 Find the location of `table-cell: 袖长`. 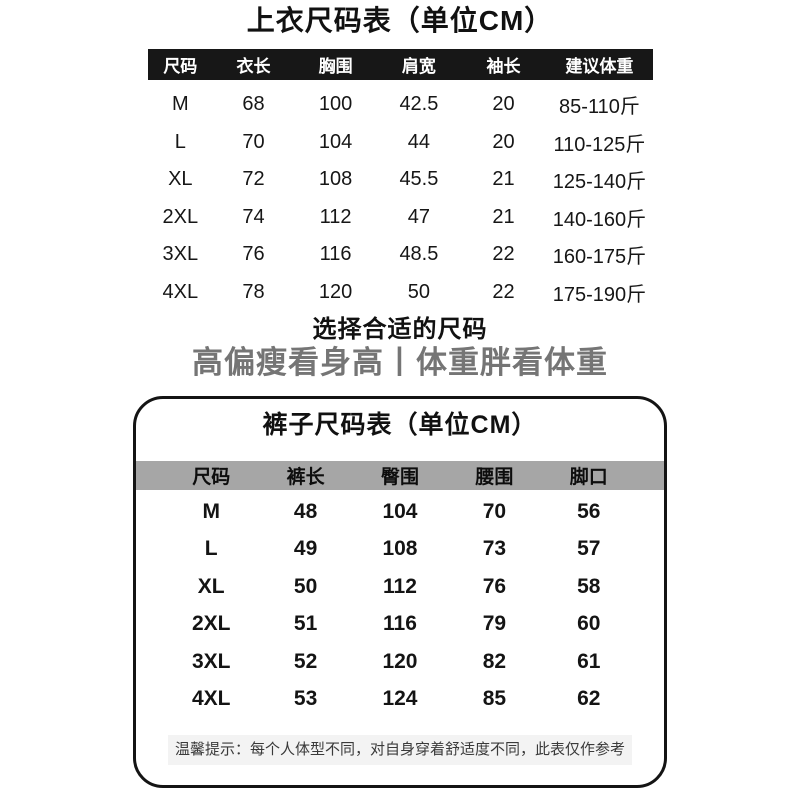

table-cell: 袖长 is located at coordinates (503, 66).